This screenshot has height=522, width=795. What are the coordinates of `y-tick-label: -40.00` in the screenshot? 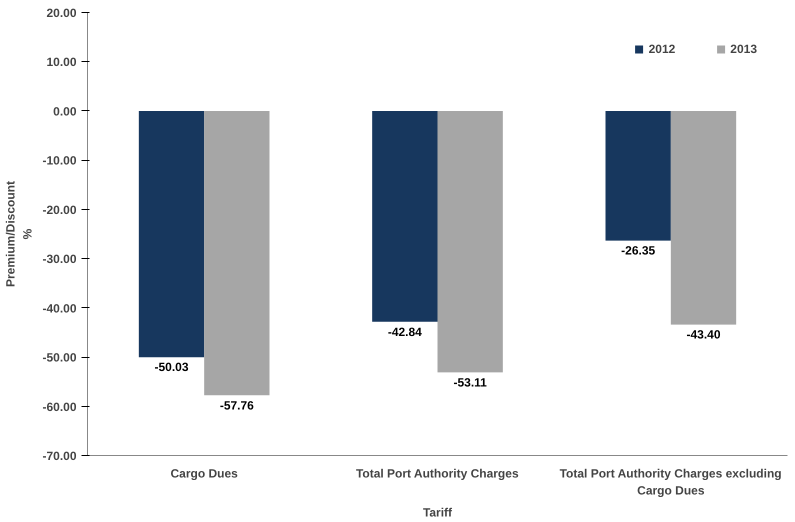 It's located at (59, 308).